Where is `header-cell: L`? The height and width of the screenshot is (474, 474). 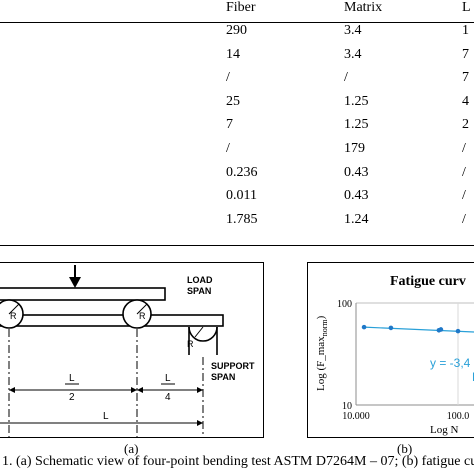
header-cell: L is located at coordinates (466, 7).